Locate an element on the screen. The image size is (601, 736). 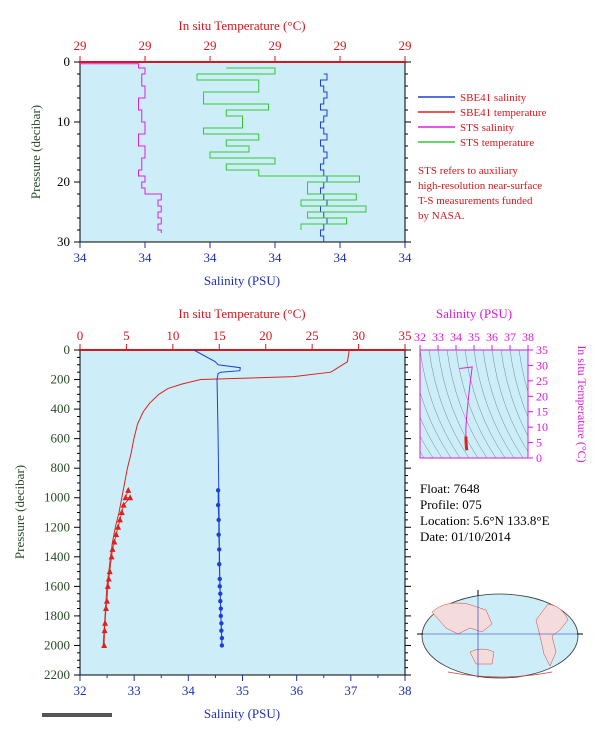
main-panel-bottom-axis-title: Salinity (PSU) is located at coordinates (242, 713).